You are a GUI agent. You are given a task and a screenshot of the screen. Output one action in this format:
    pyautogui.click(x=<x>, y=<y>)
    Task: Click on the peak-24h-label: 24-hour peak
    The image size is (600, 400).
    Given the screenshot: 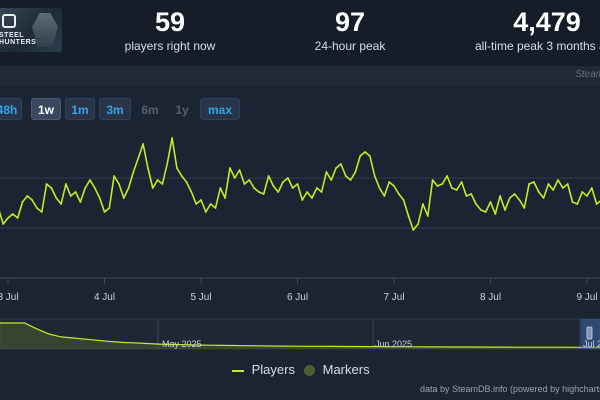 What is the action you would take?
    pyautogui.click(x=350, y=46)
    